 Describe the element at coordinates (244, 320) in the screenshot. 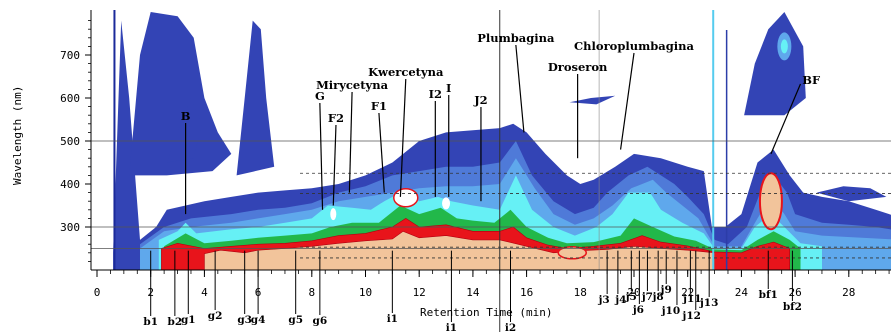

I see `bottom-label-g3: g3` at that location.